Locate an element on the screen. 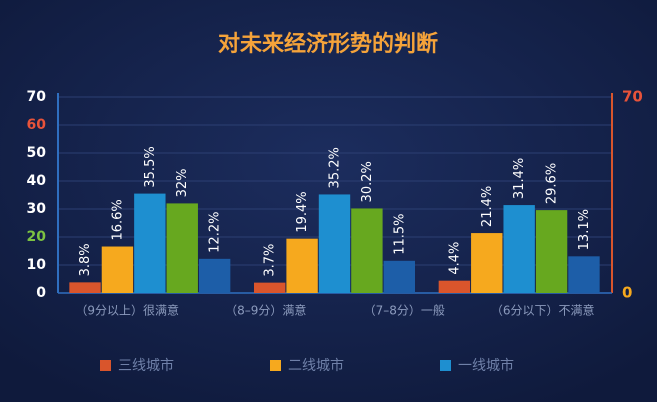 This screenshot has height=402, width=657. data-label: 13.1% is located at coordinates (584, 229).